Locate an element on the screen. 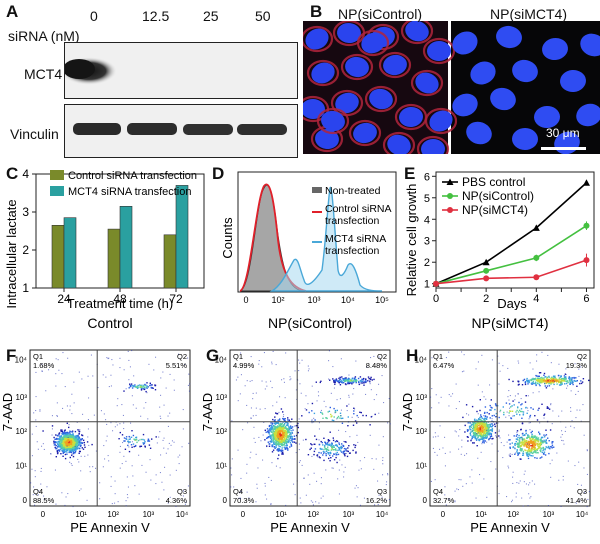 The image size is (600, 544). scale-bar is located at coordinates (563, 148).